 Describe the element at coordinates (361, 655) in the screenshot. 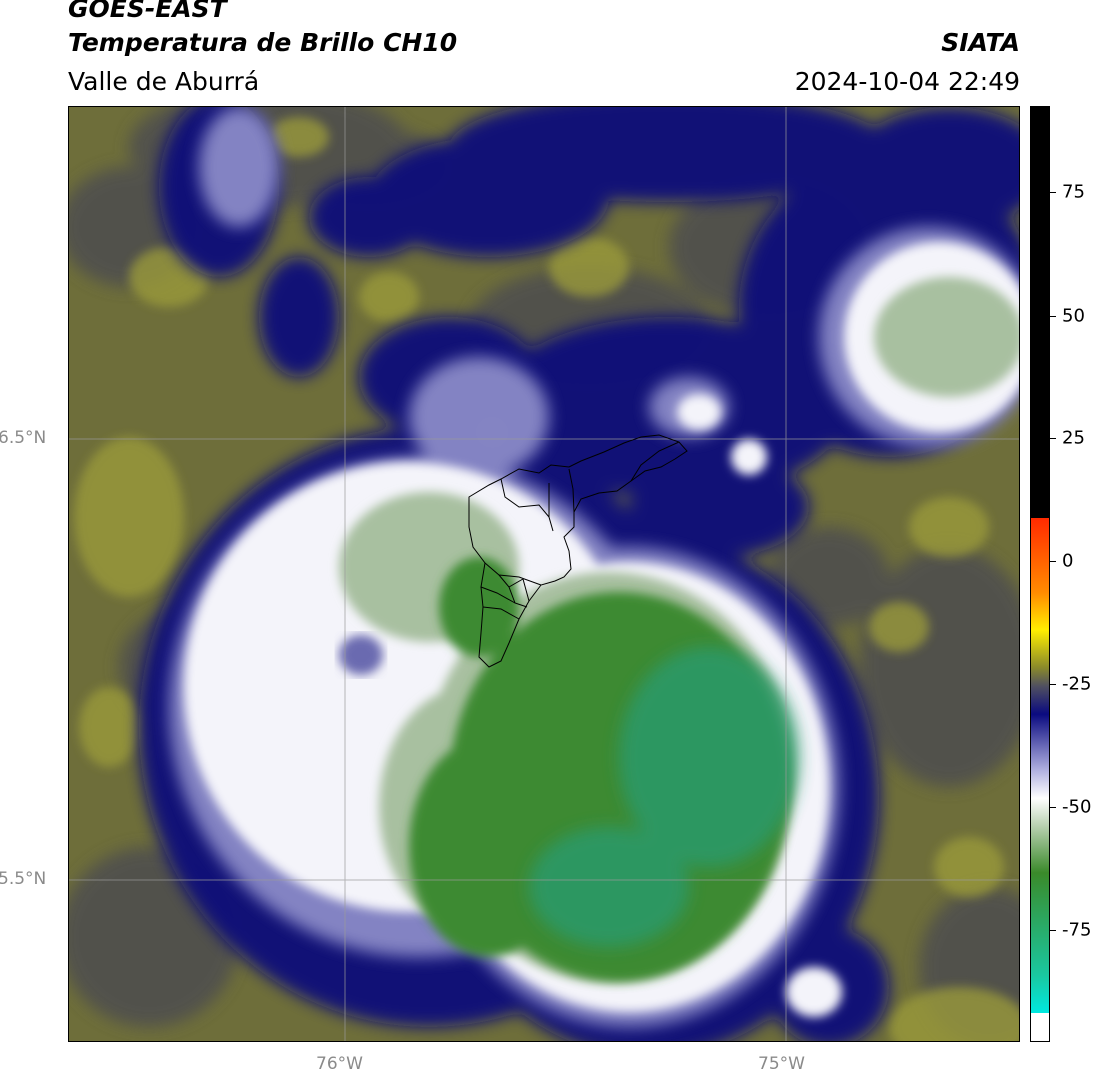

I see `inner-lavender-spot` at that location.